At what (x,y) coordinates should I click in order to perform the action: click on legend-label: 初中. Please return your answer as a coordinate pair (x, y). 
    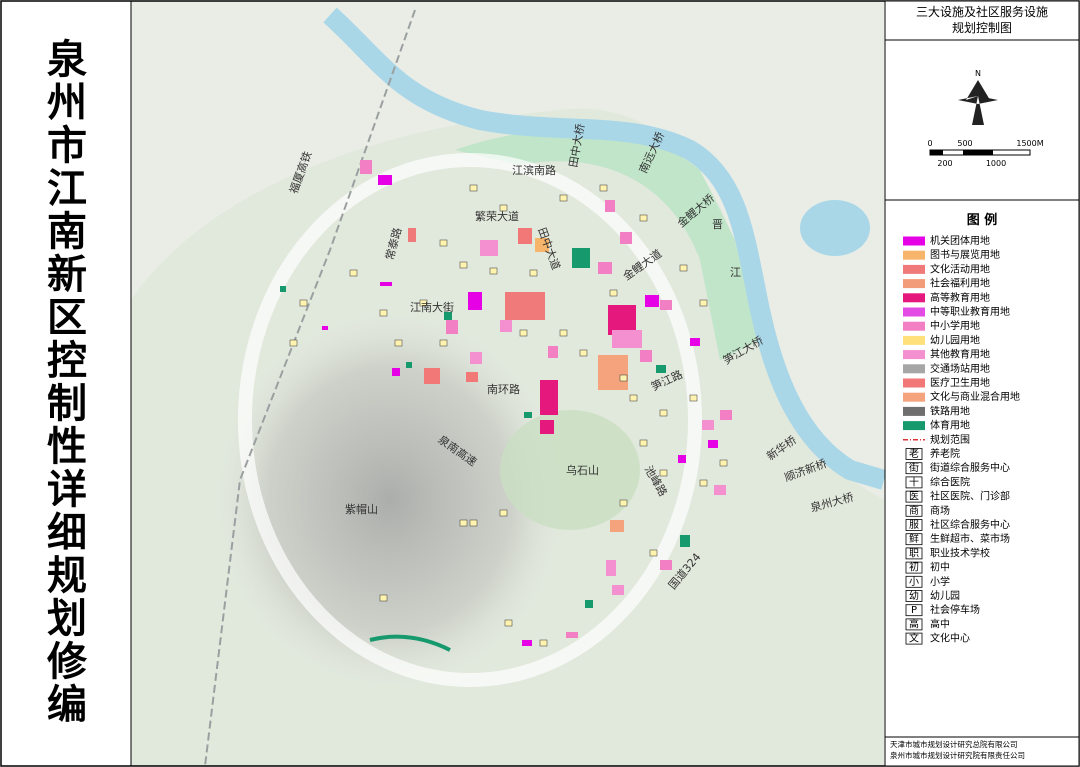
    Looking at the image, I should click on (940, 567).